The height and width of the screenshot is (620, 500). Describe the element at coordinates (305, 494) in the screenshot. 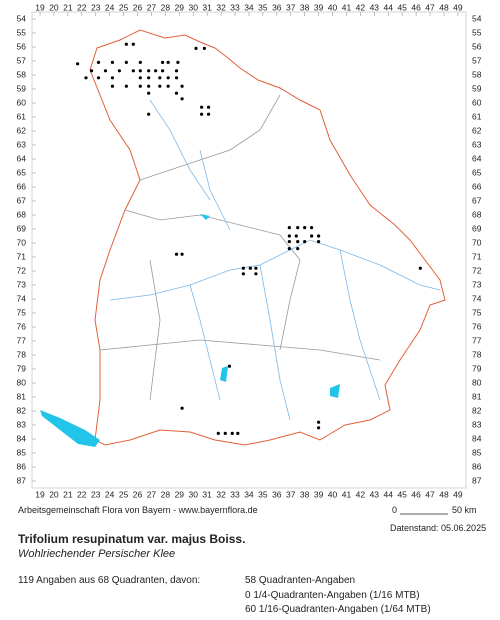

I see `col-label-bottom: 38` at that location.